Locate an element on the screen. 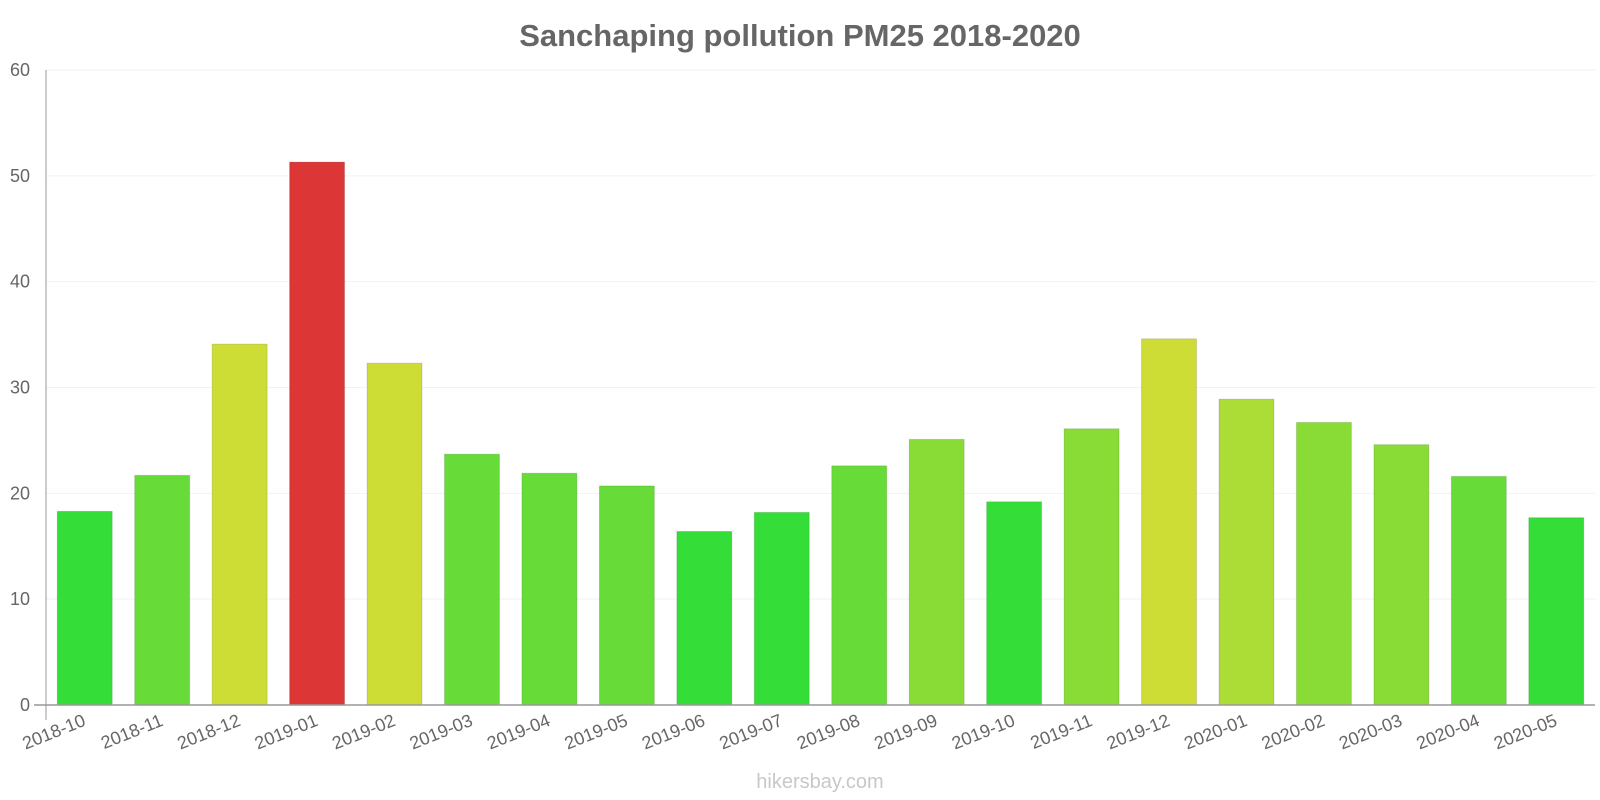  watermark: hikersbay.com is located at coordinates (819, 782).